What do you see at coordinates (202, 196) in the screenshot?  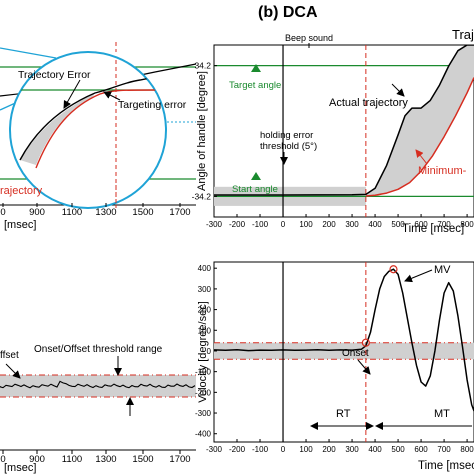 I see `y-tick-label: -34.2` at bounding box center [202, 196].